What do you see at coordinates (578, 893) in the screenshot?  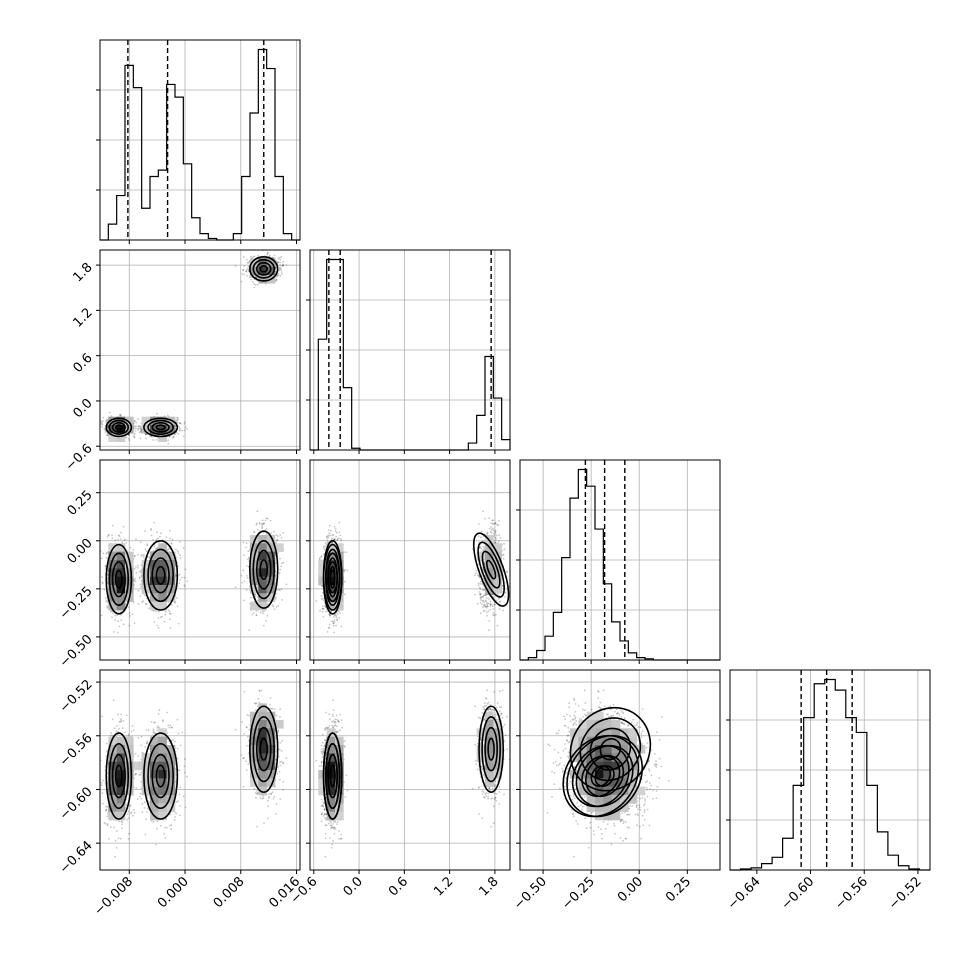 I see `x-tick-label-2-1: −0.25` at bounding box center [578, 893].